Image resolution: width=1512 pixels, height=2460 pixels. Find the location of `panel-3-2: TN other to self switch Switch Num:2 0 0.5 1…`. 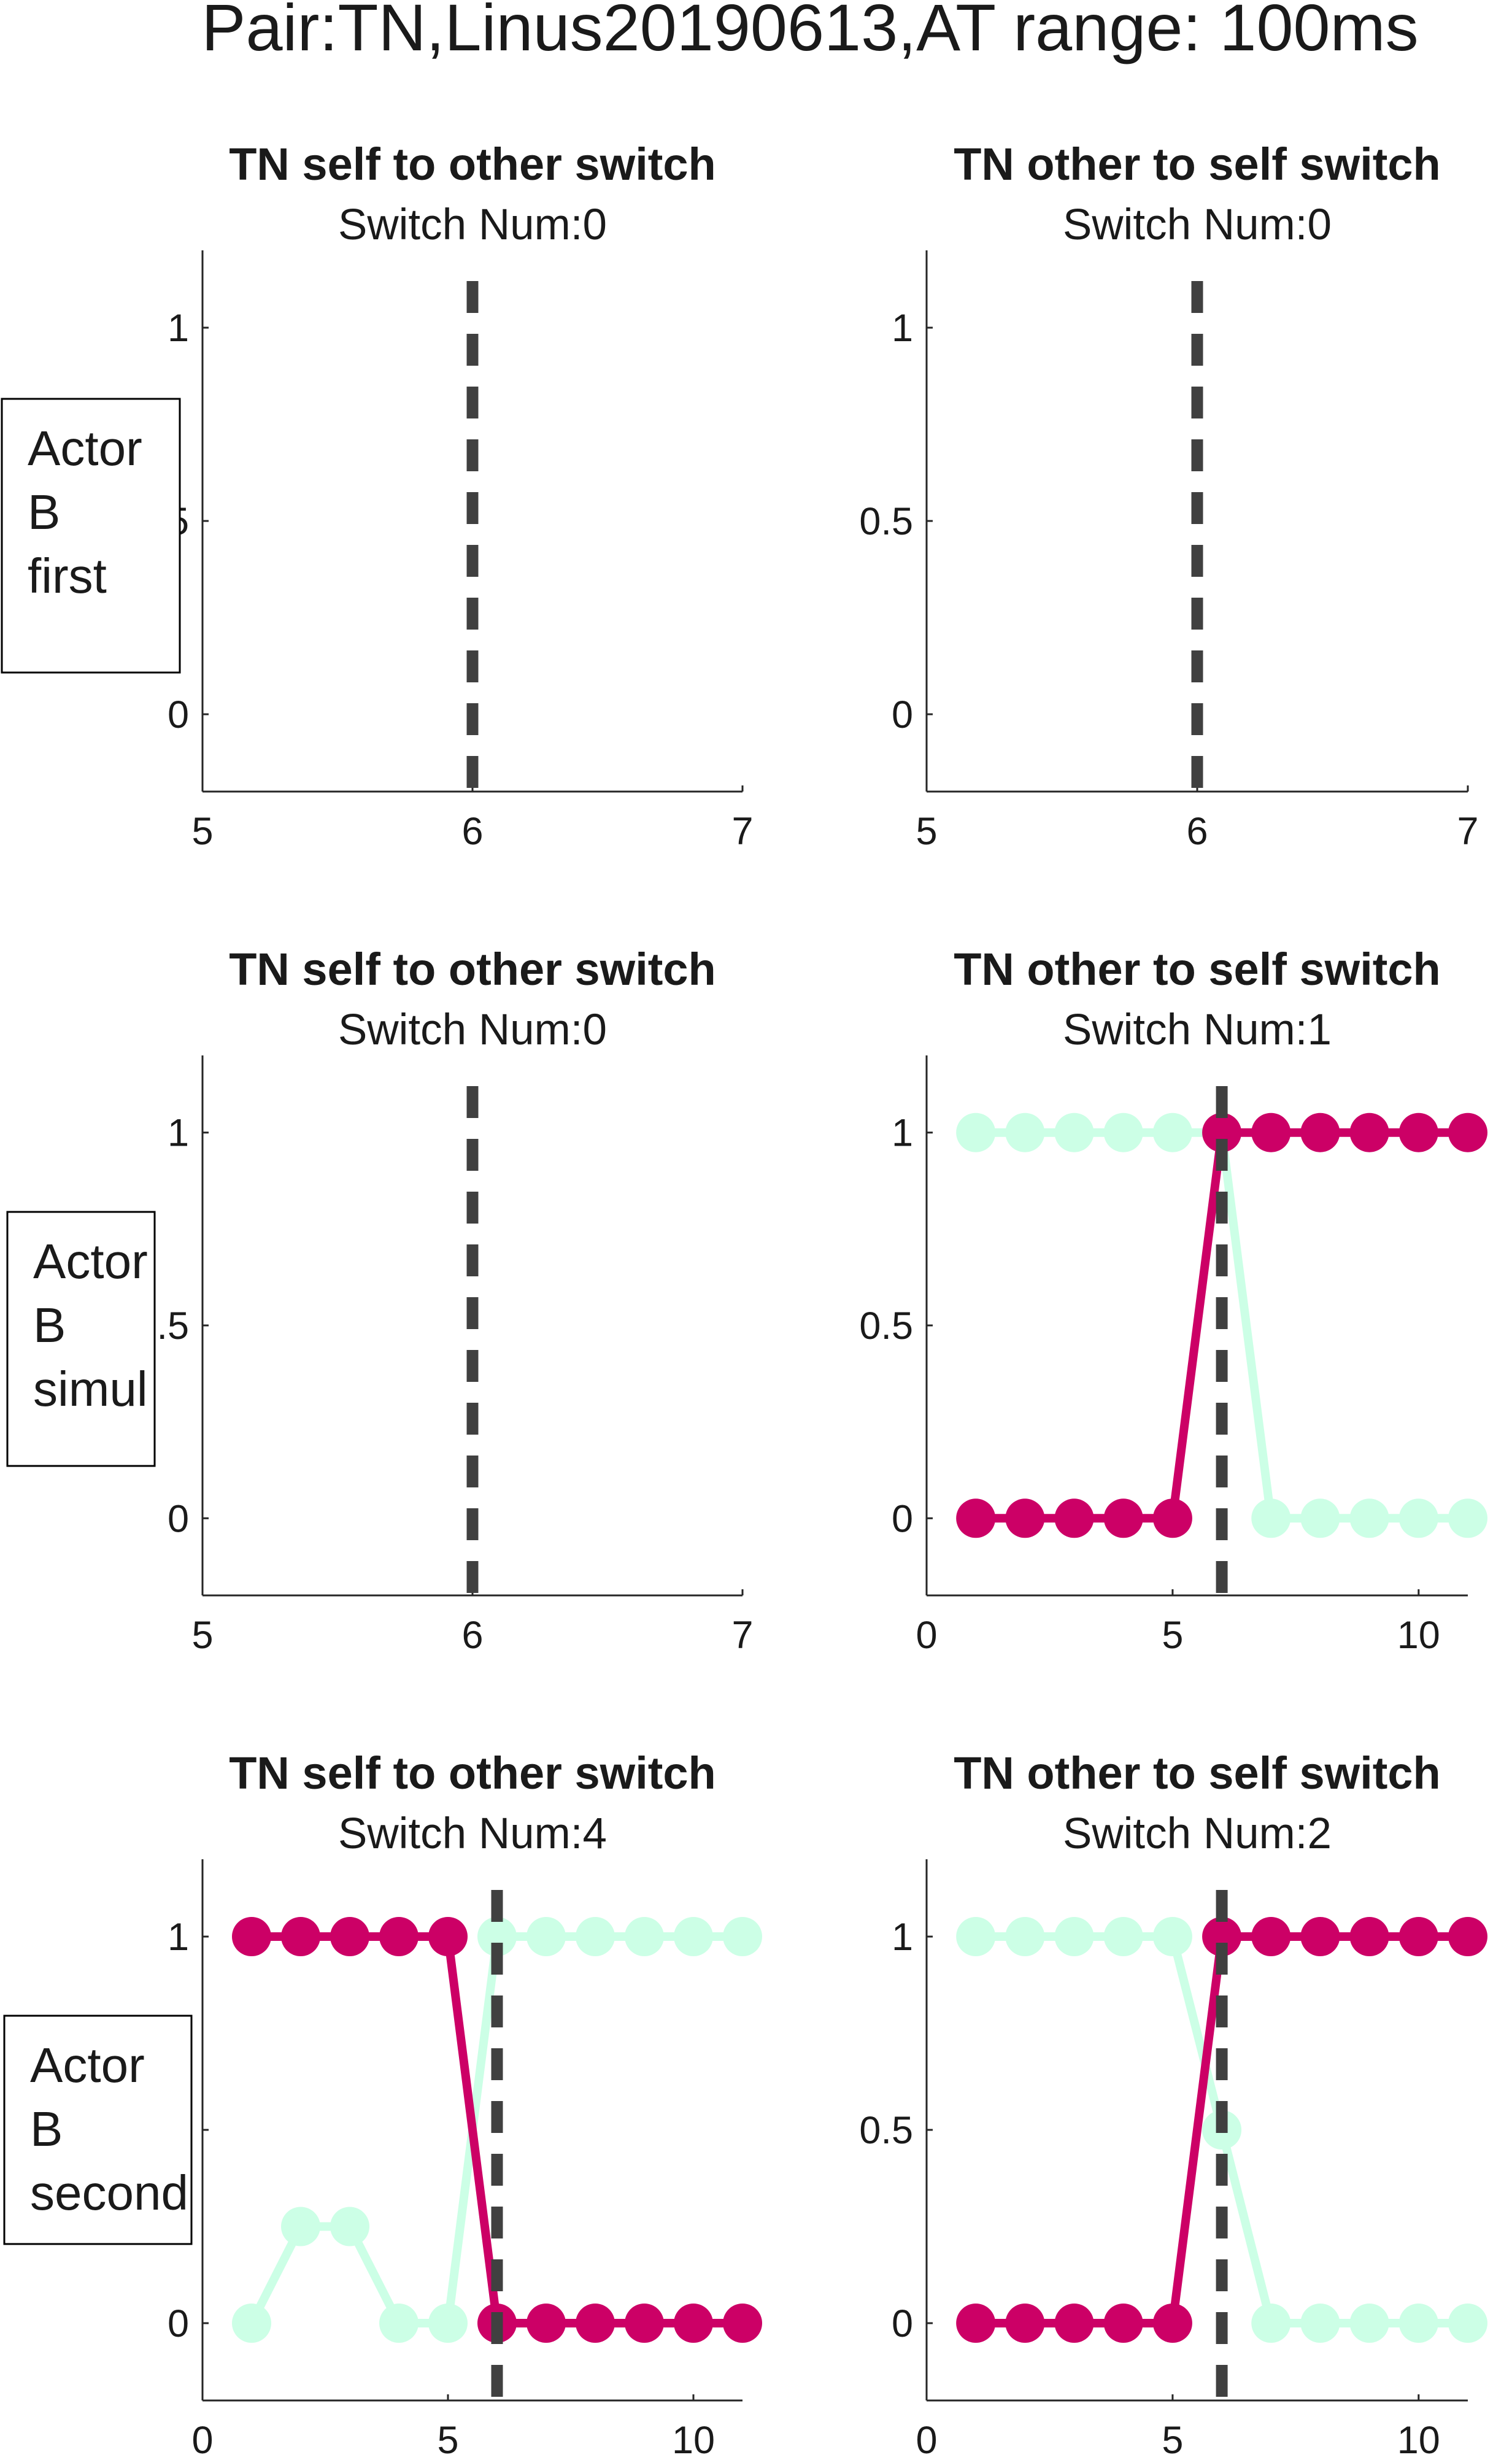

panel-3-2: TN other to self switch Switch Num:2 0 0.5 1… is located at coordinates (1173, 2104).